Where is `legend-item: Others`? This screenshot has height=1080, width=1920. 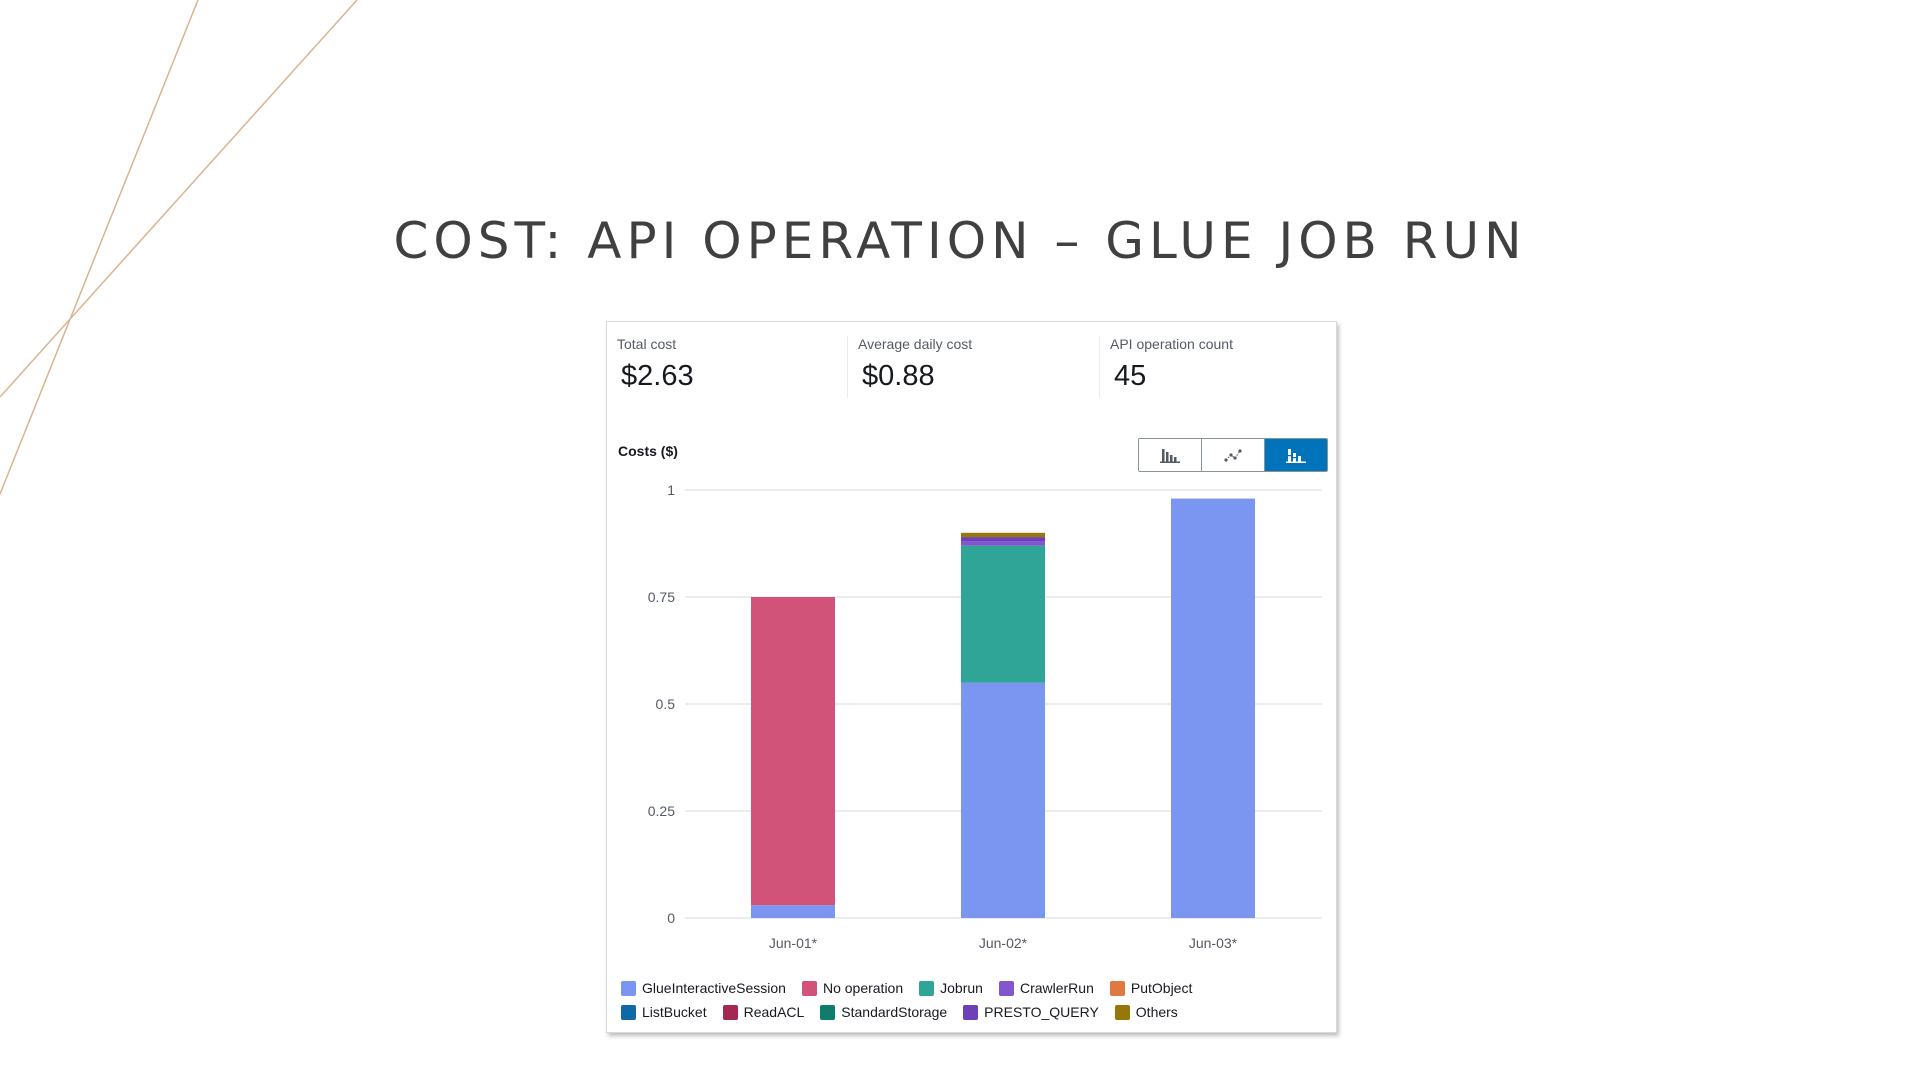 legend-item: Others is located at coordinates (1146, 1012).